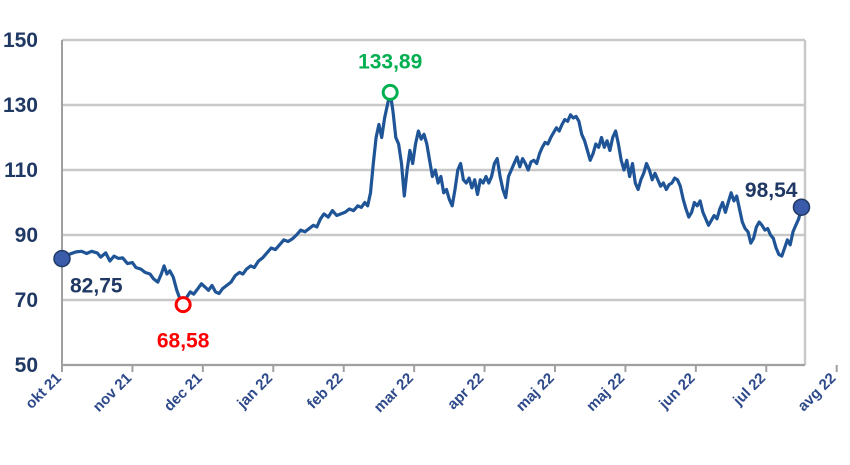 The image size is (850, 465). I want to click on x-tick-label: jan 22, so click(254, 391).